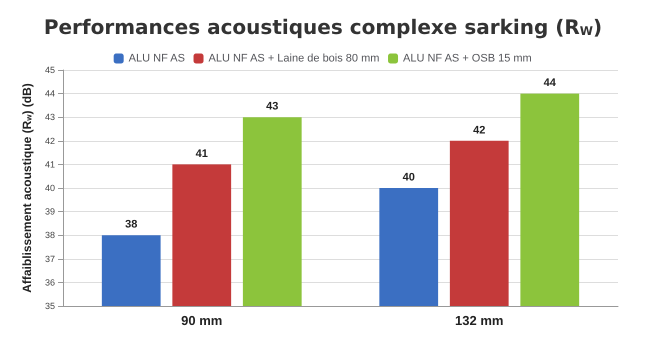 The width and height of the screenshot is (646, 346). What do you see at coordinates (49, 164) in the screenshot?
I see `y-tick-label: 41` at bounding box center [49, 164].